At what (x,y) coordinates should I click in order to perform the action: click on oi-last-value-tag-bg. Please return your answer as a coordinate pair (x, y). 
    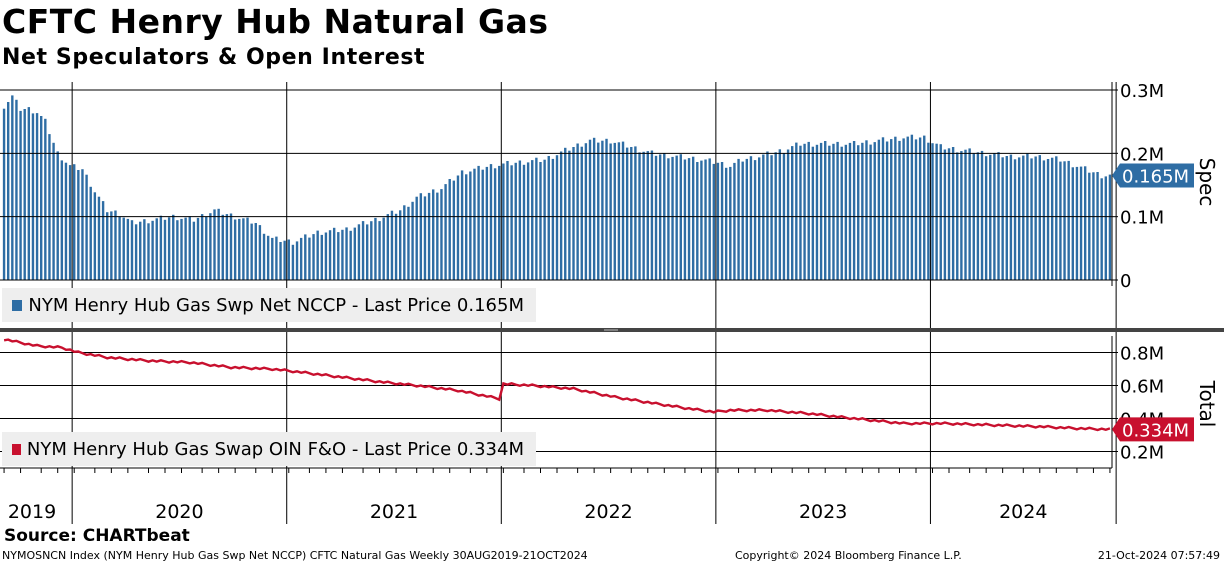
    Looking at the image, I should click on (1153, 429).